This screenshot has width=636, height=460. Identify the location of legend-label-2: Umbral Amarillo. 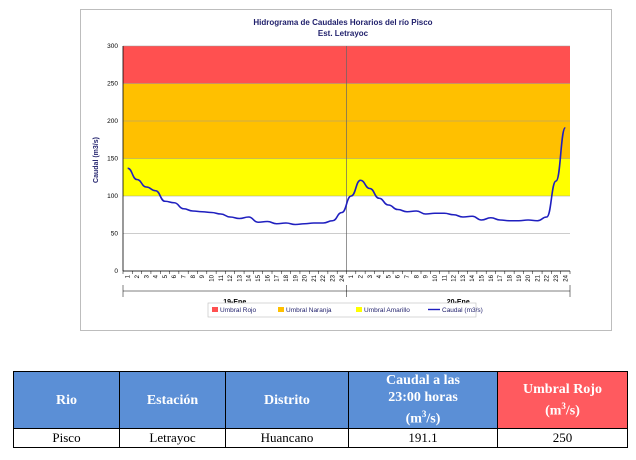
(387, 310).